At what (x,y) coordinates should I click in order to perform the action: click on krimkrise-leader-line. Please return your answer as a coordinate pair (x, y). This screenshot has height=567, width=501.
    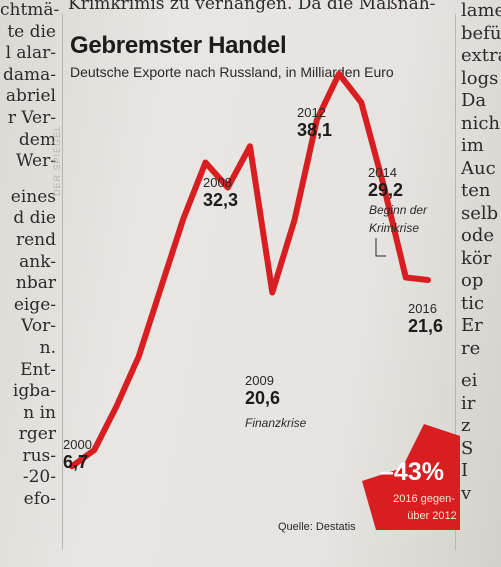
    Looking at the image, I should click on (380, 247).